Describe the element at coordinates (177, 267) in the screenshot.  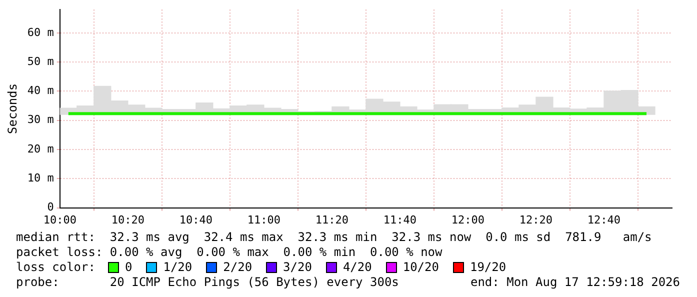
I see `text: 1/20` at that location.